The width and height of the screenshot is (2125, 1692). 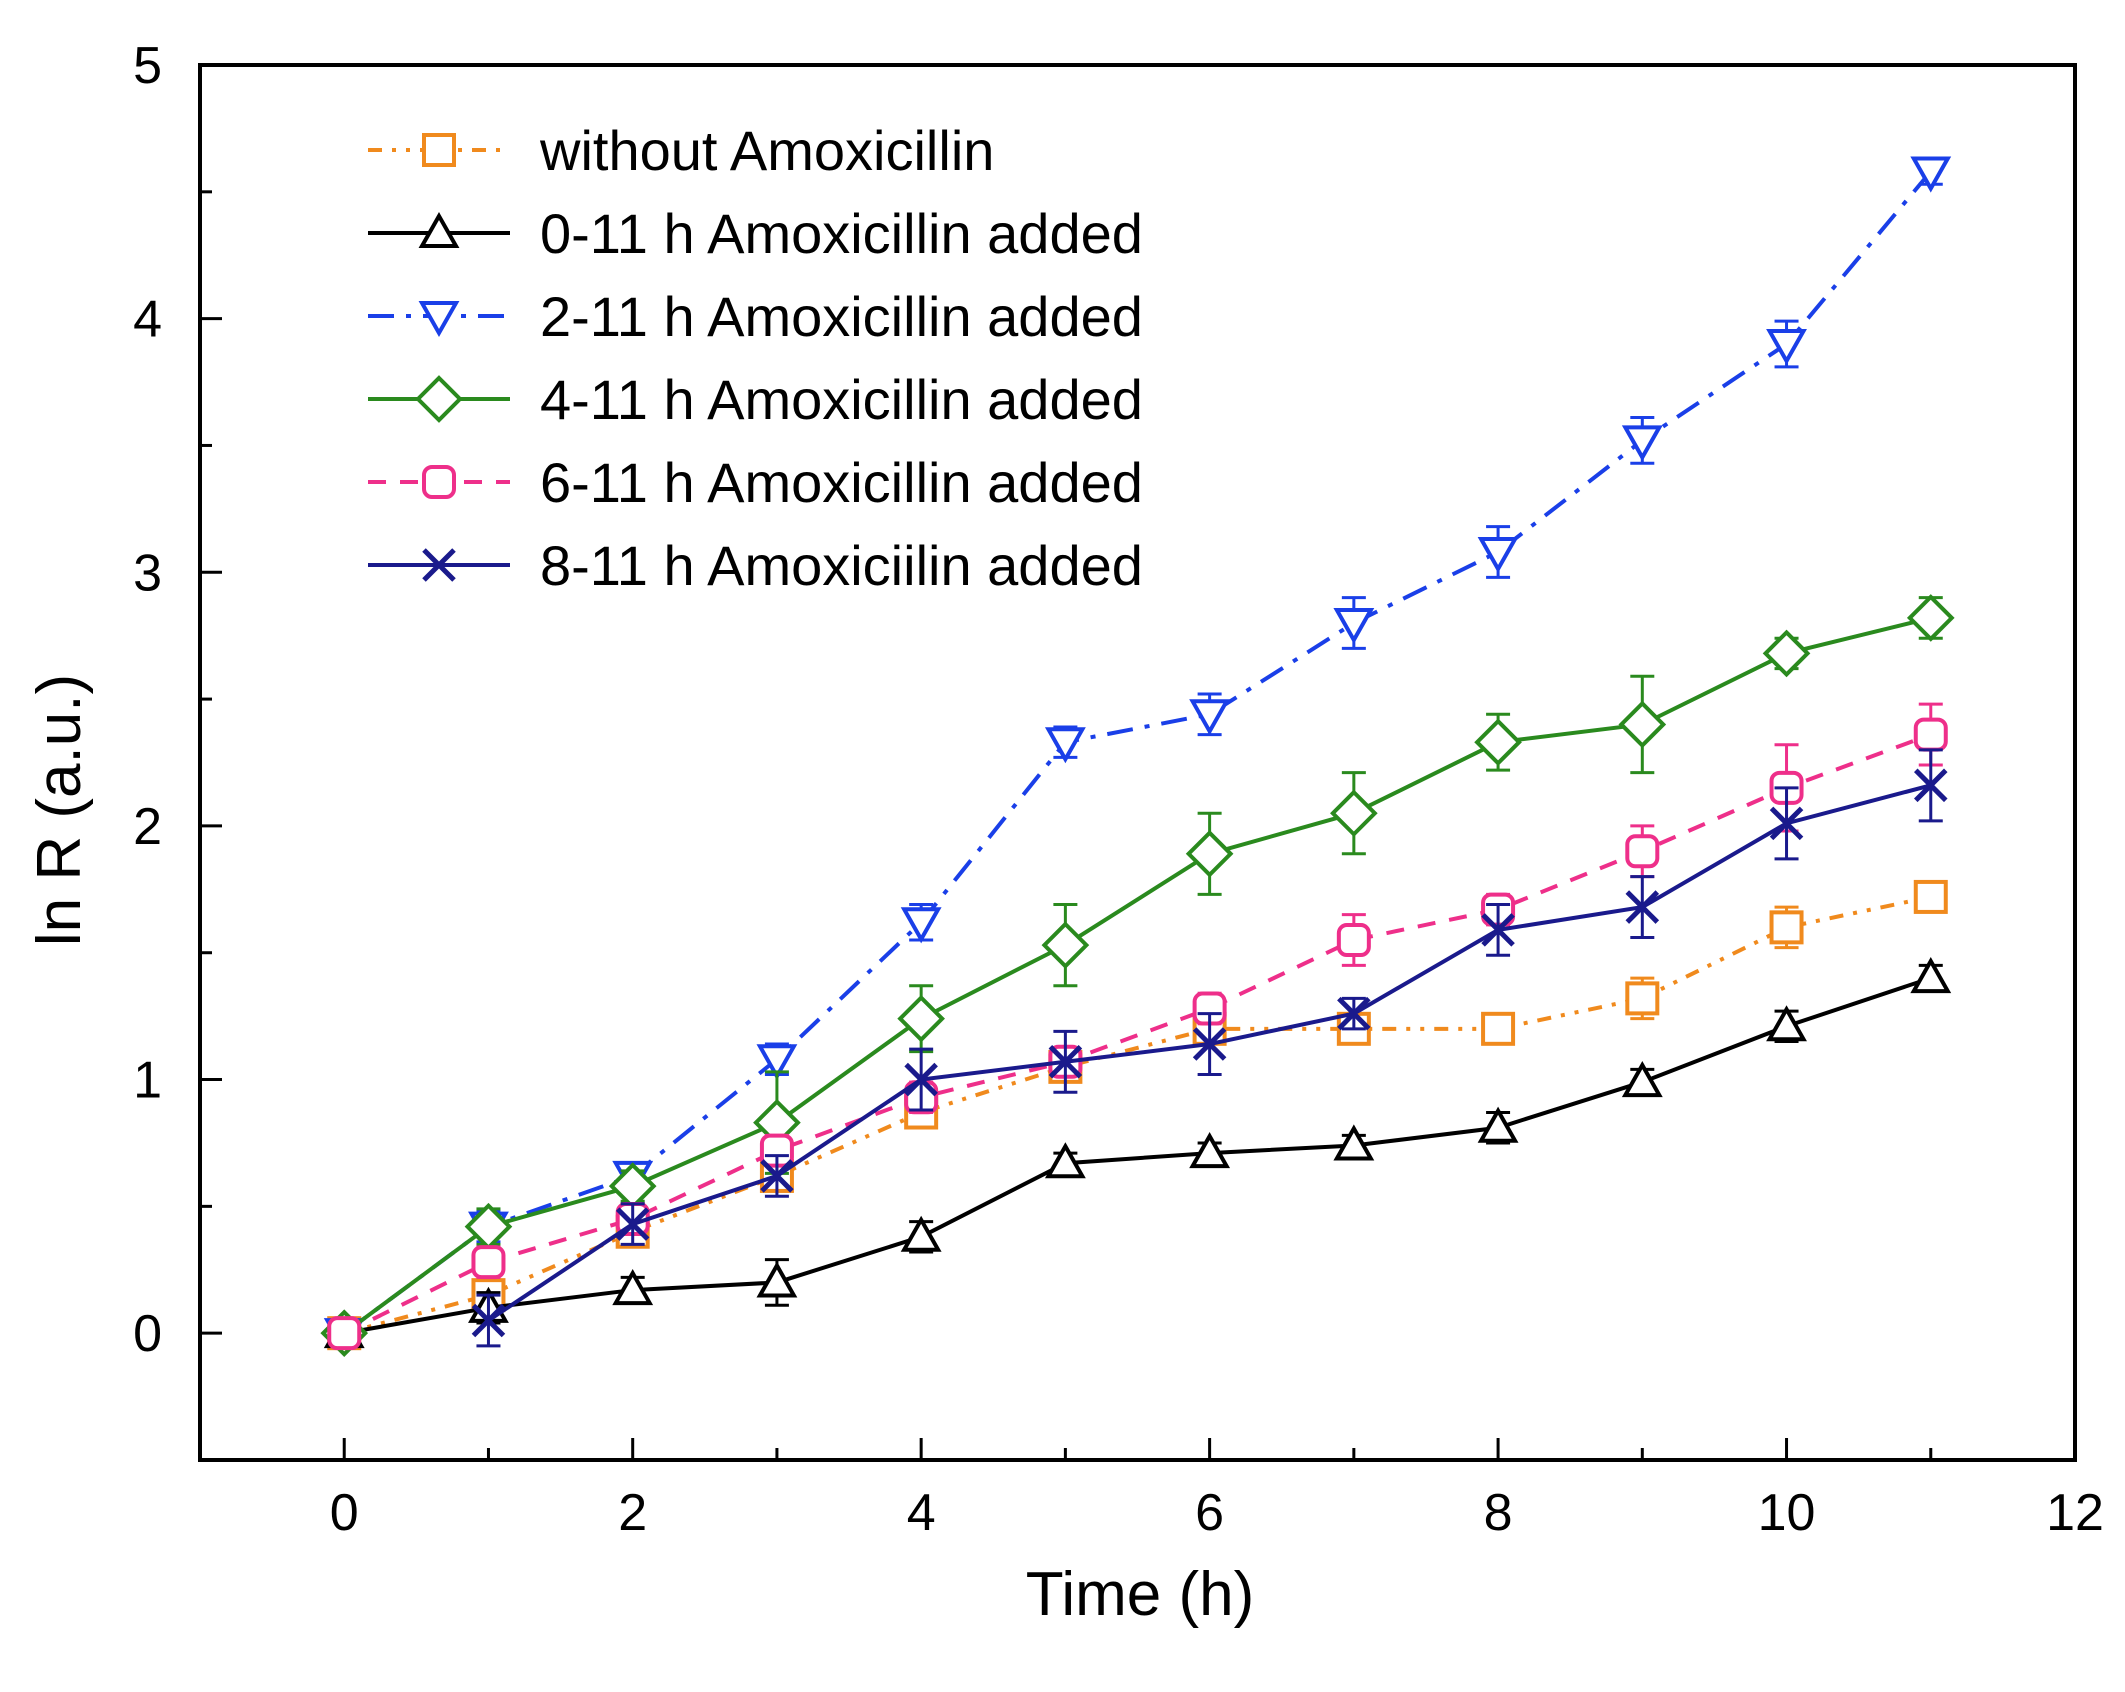 I want to click on y-tick-label: 0, so click(x=147, y=1334).